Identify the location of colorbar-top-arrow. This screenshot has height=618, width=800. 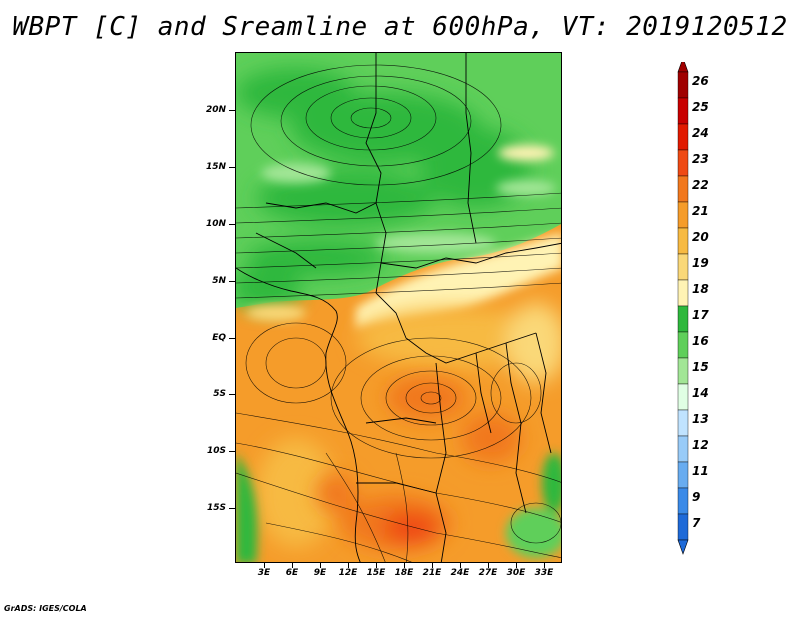
(683, 67).